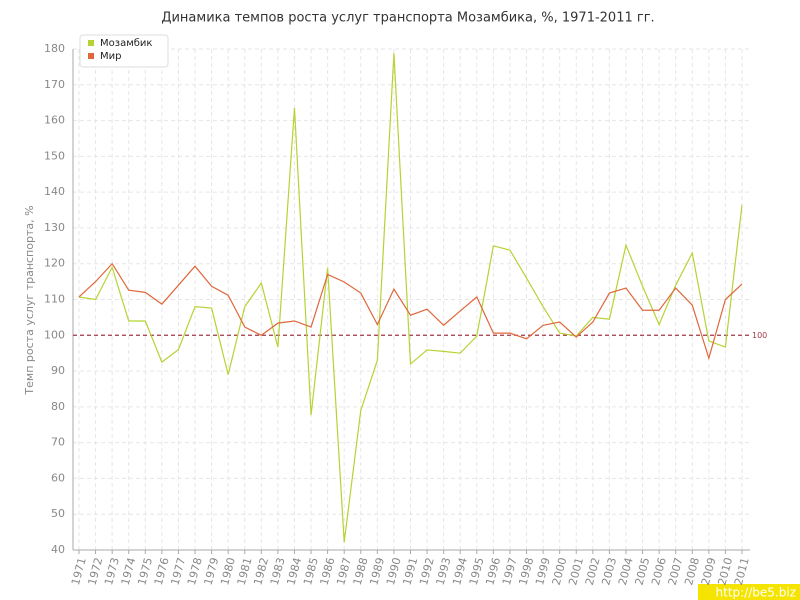  I want to click on y-tick-label: 130, so click(54, 227).